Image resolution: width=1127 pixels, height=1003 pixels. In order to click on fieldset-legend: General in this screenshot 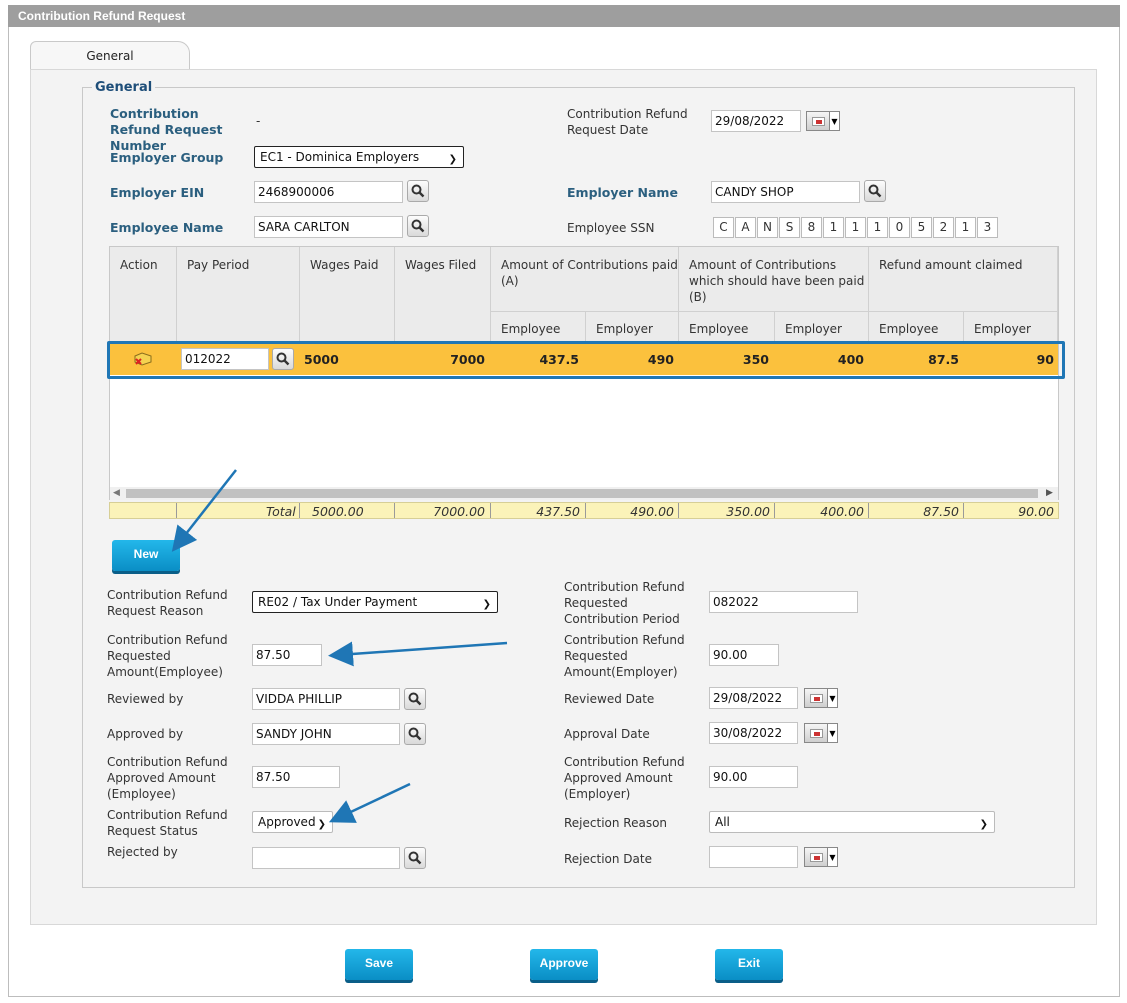, I will do `click(124, 87)`.